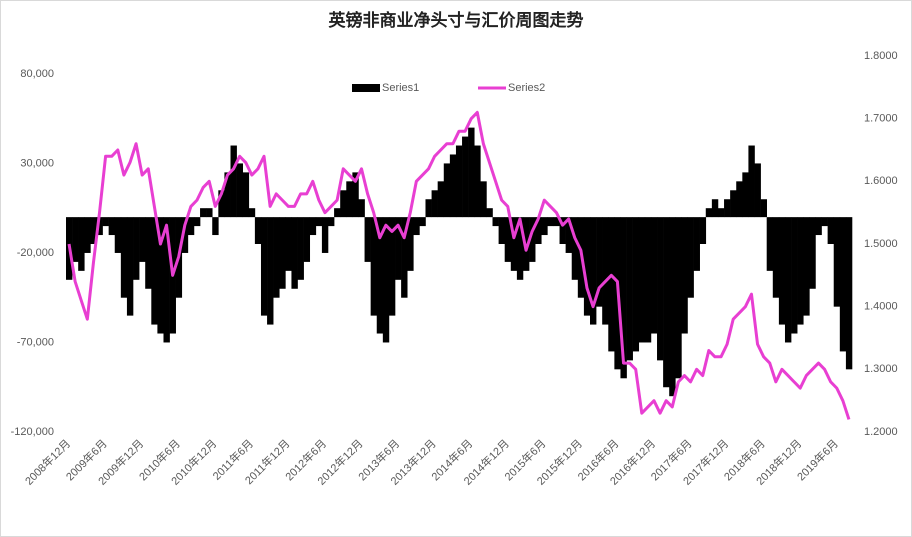  Describe the element at coordinates (881, 432) in the screenshot. I see `y2-tick-label: 1.2000` at that location.